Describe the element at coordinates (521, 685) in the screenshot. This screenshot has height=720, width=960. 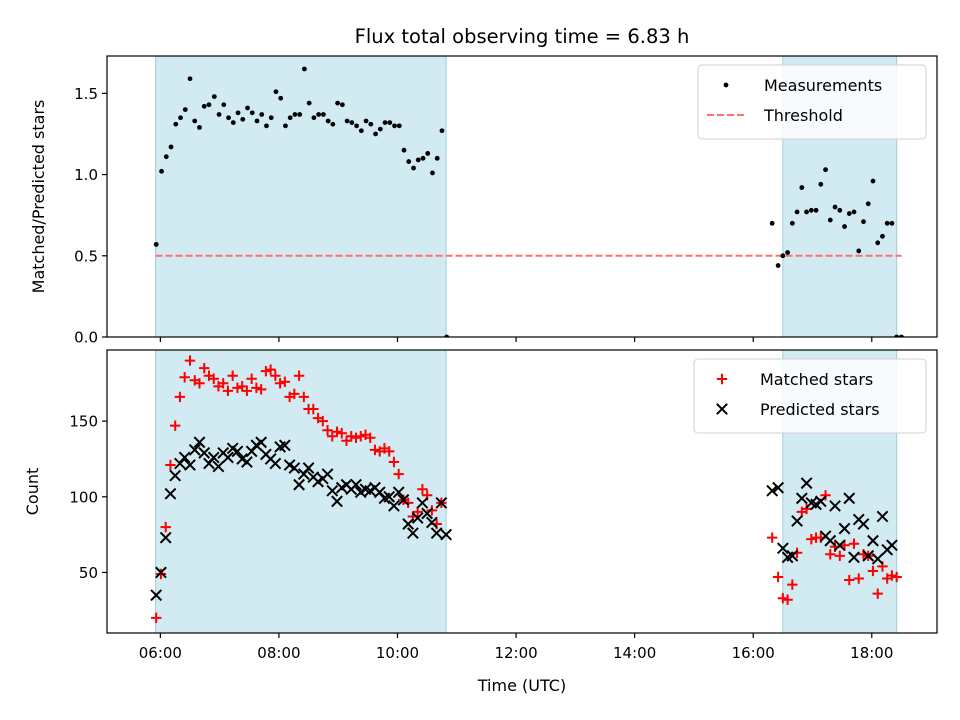
I see `x-axis-label: Time (UTC)` at that location.